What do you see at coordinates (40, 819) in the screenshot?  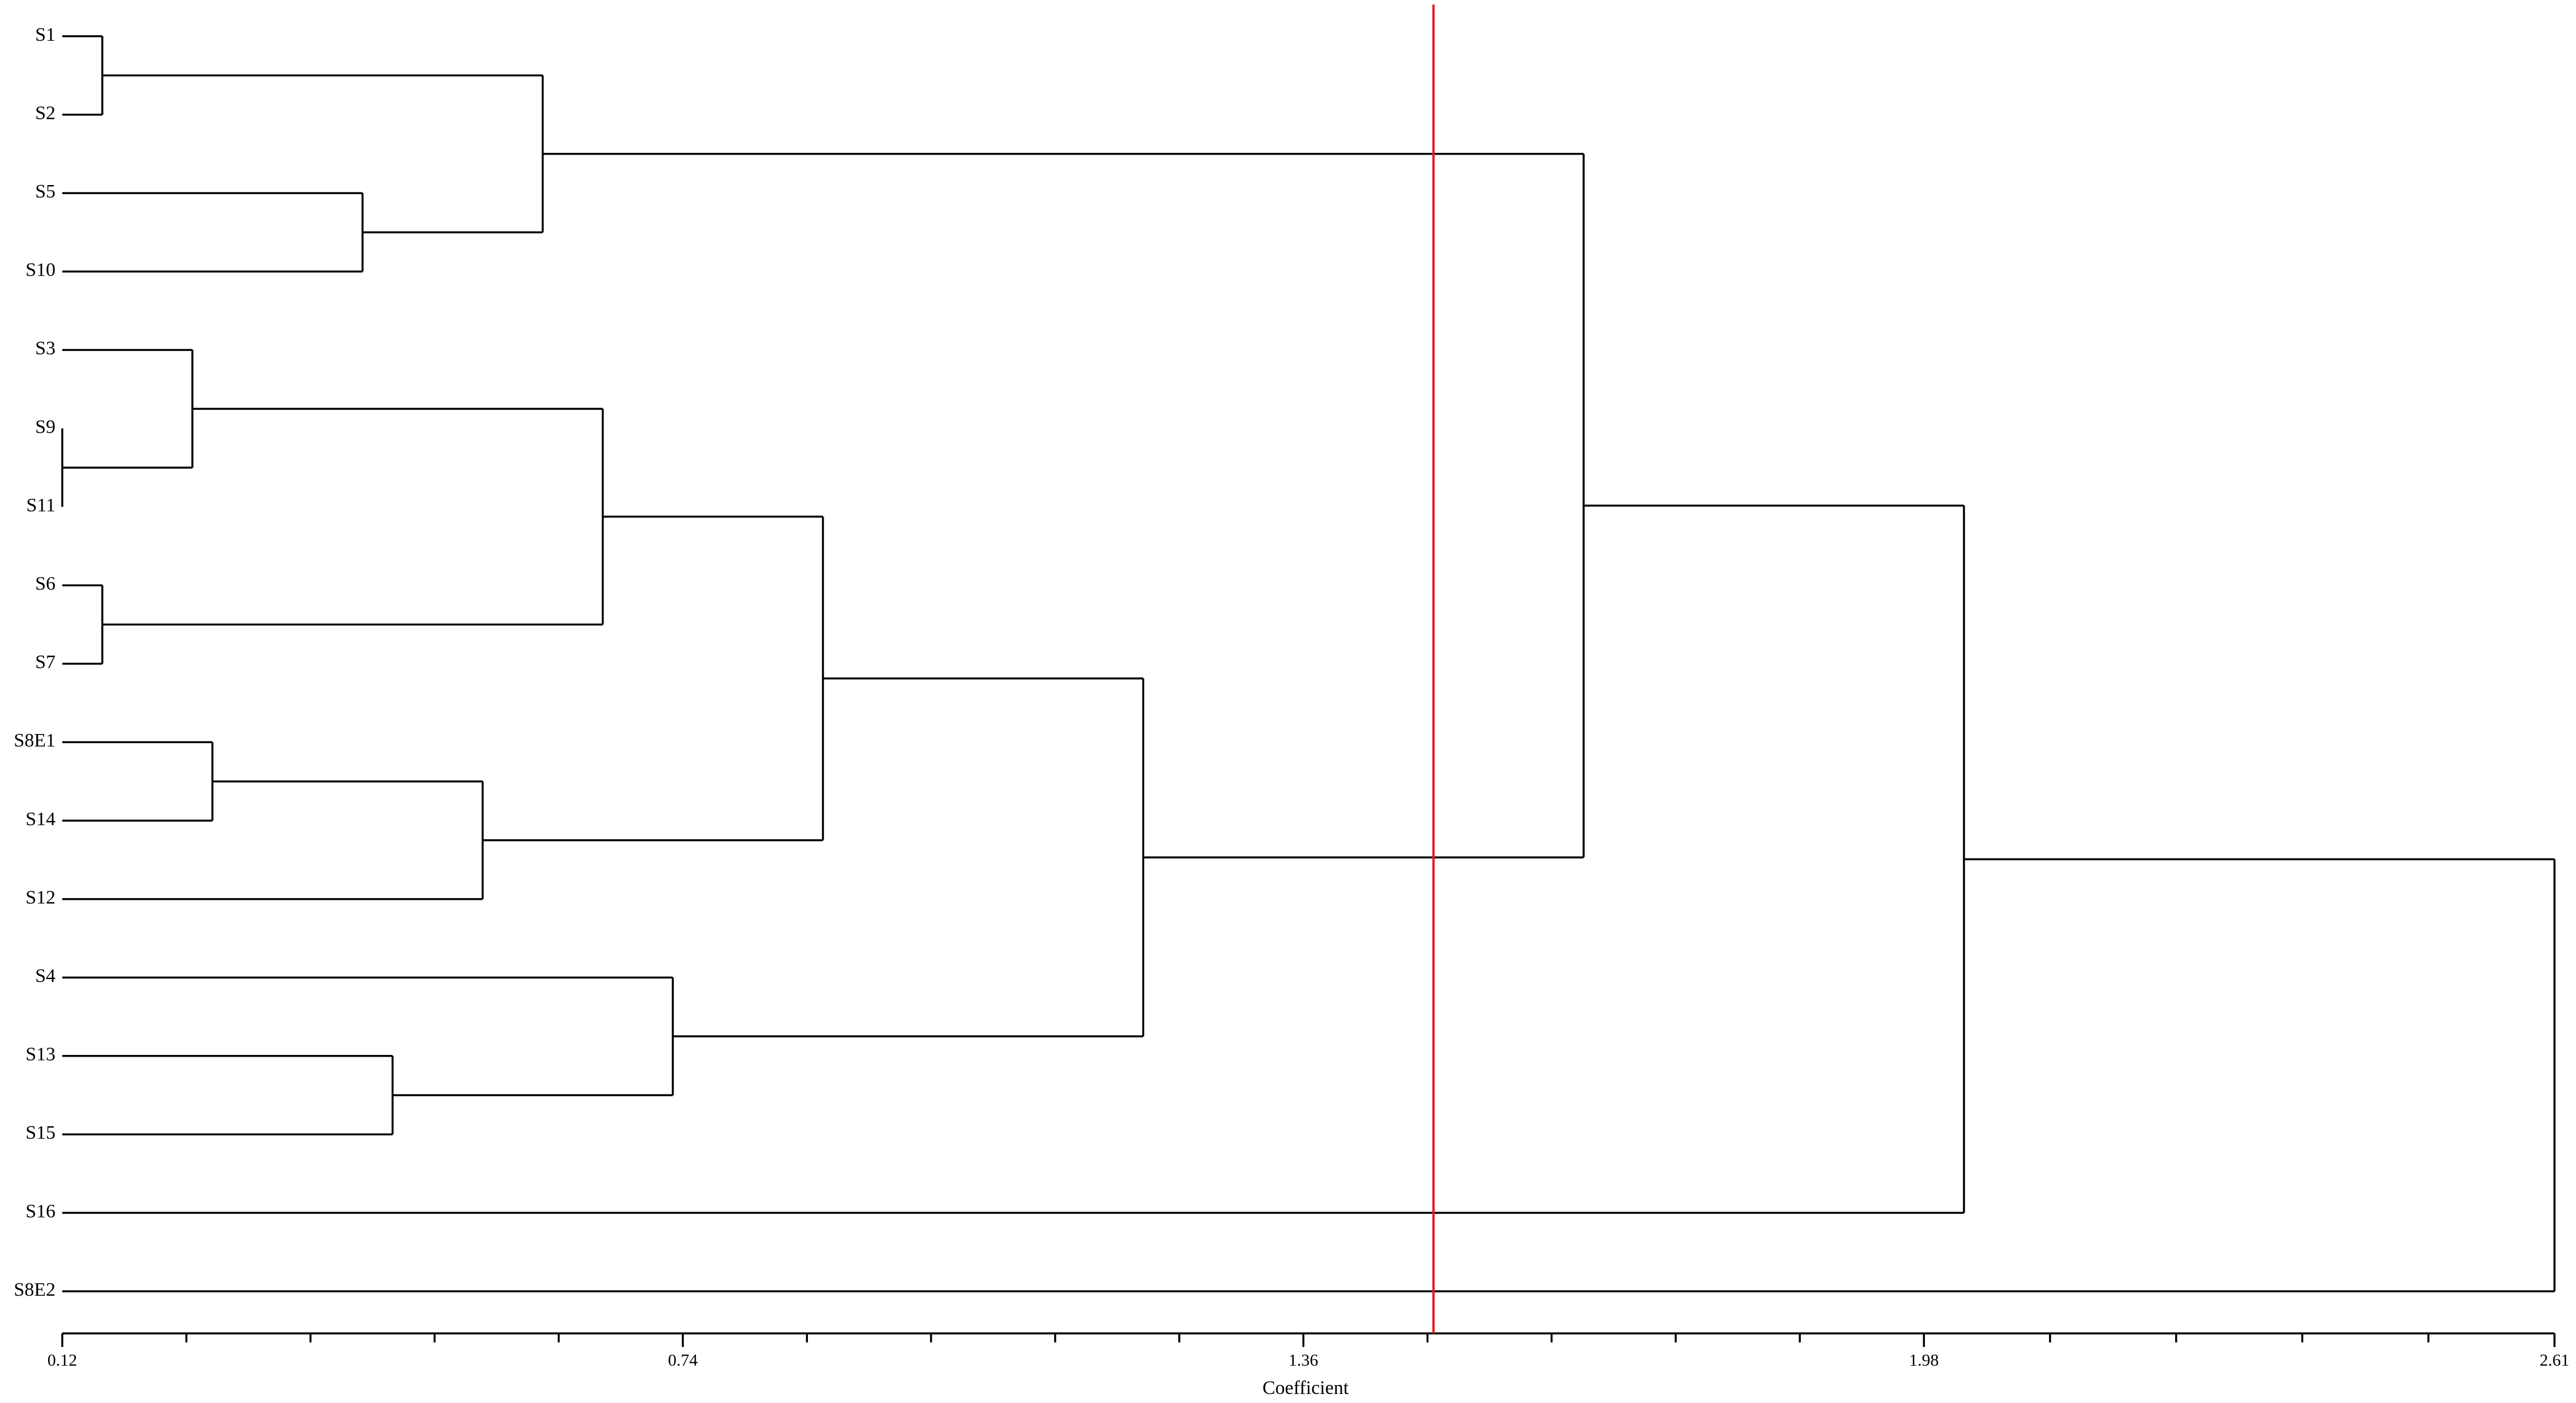 I see `leaf-label: S14` at bounding box center [40, 819].